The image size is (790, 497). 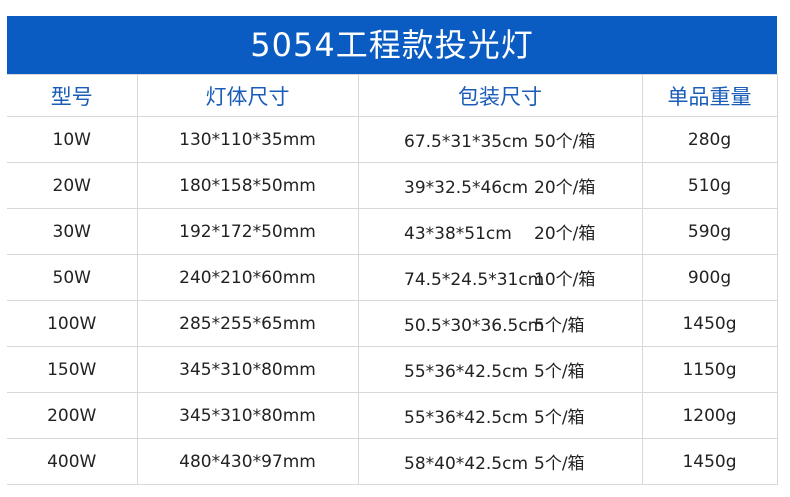 I want to click on table-row: 400W 480*430*97mm 58*40*42.5cm 5个/箱 1450g, so click(x=392, y=461).